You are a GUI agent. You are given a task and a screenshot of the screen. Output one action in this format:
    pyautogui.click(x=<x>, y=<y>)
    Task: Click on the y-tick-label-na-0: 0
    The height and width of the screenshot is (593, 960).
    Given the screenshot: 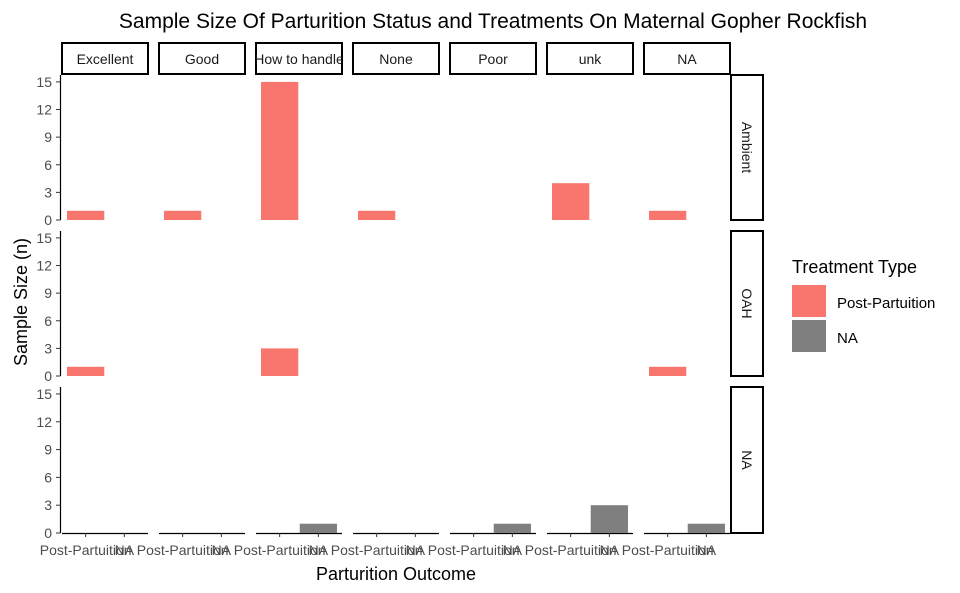 What is the action you would take?
    pyautogui.click(x=48, y=533)
    